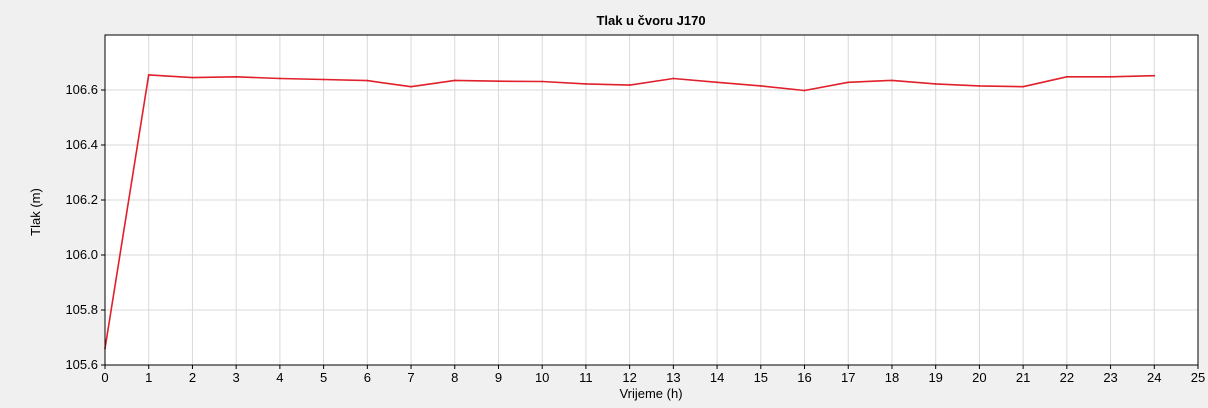  What do you see at coordinates (81, 199) in the screenshot?
I see `y-tick-label: 106.2` at bounding box center [81, 199].